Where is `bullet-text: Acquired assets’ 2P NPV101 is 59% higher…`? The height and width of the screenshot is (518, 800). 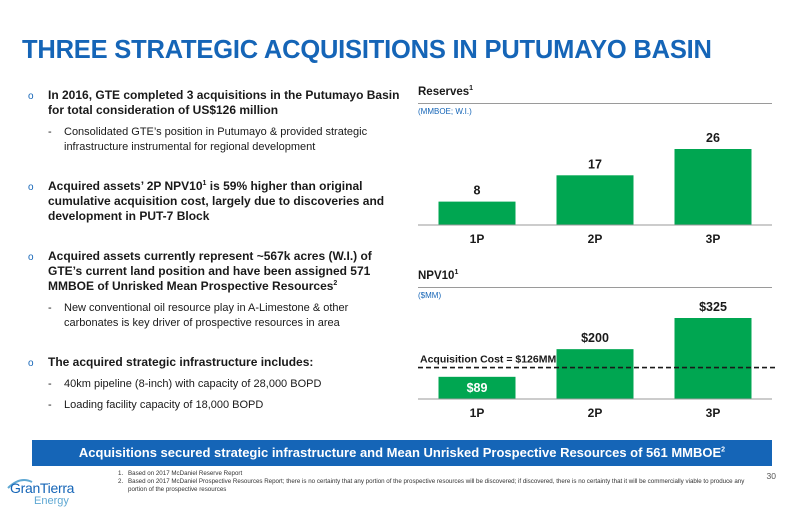 bullet-text: Acquired assets’ 2P NPV101 is 59% higher… is located at coordinates (216, 201).